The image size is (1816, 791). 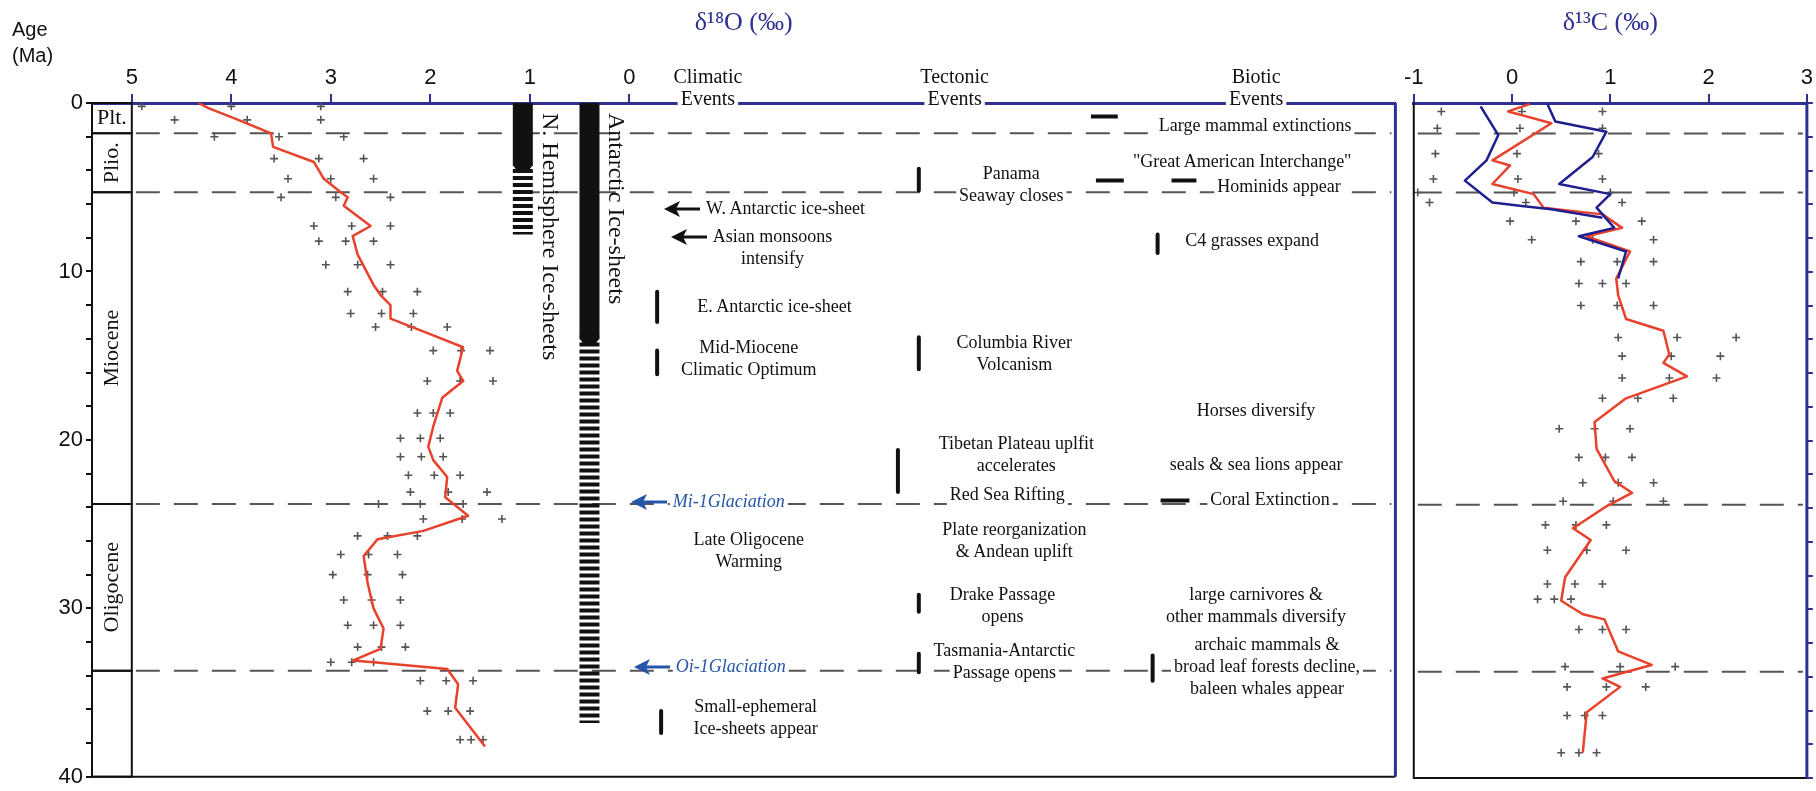 I want to click on x-tick-label: 5, so click(x=131, y=76).